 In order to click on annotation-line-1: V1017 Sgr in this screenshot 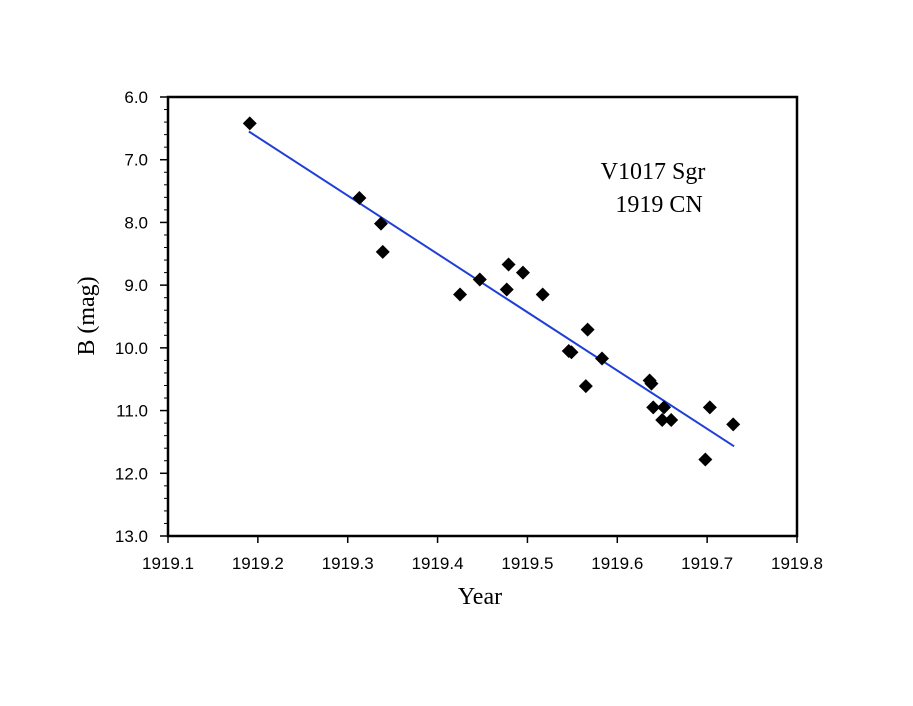, I will do `click(653, 172)`.